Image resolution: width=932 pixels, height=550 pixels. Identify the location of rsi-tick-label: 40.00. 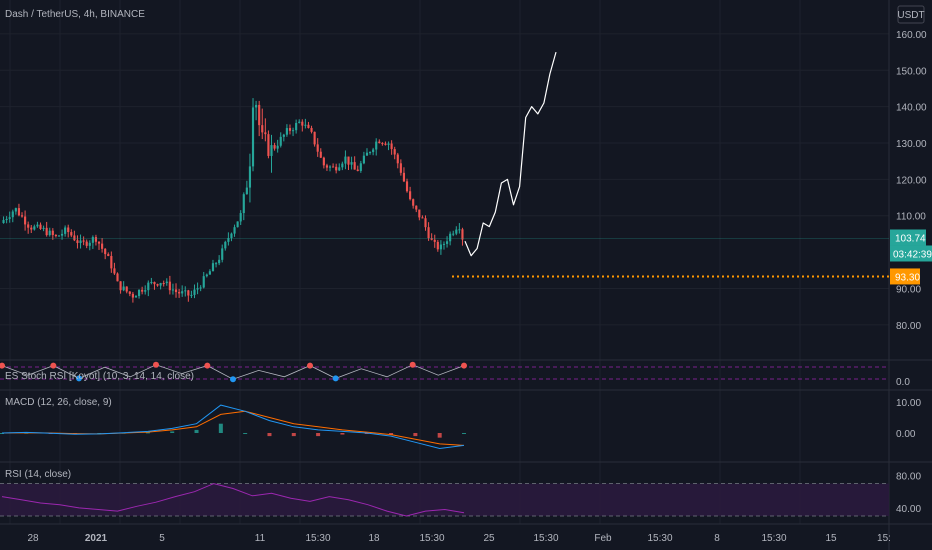
(908, 509).